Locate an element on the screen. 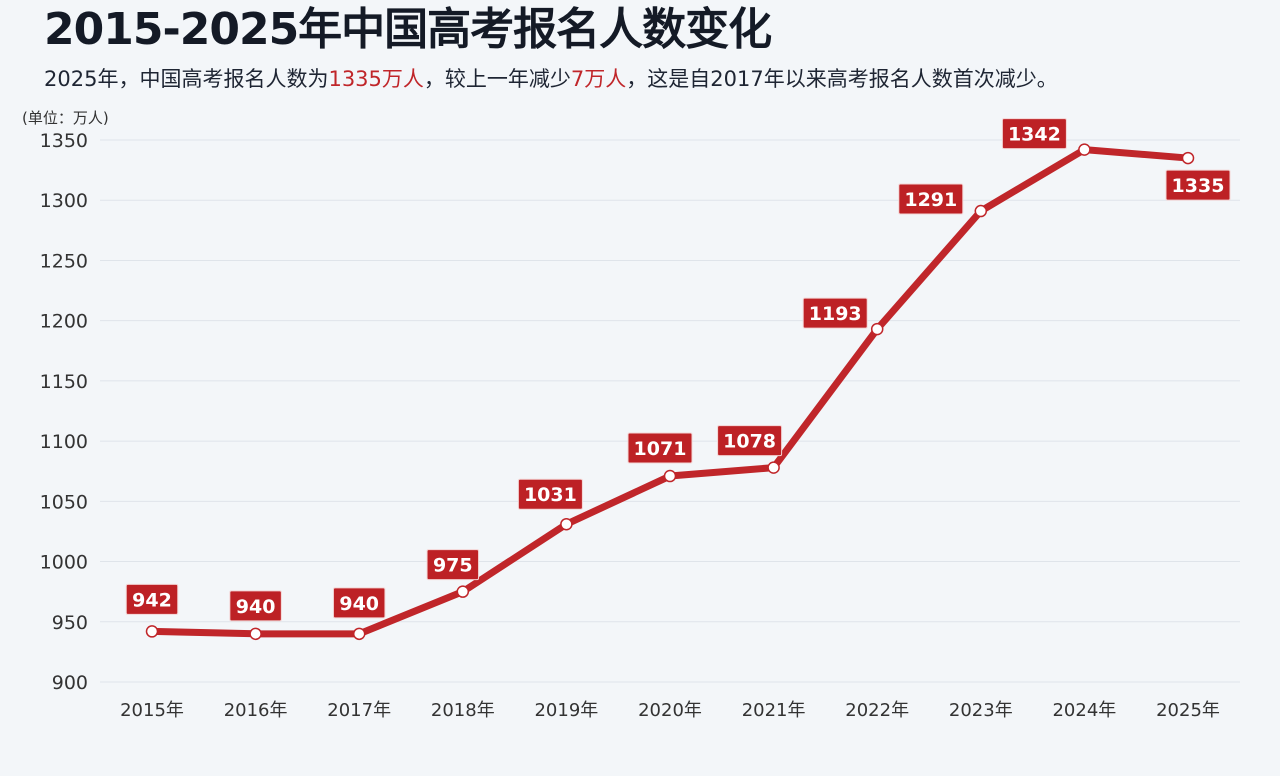  subtitle-part: 2025年，中国高考报名人数为 is located at coordinates (186, 79).